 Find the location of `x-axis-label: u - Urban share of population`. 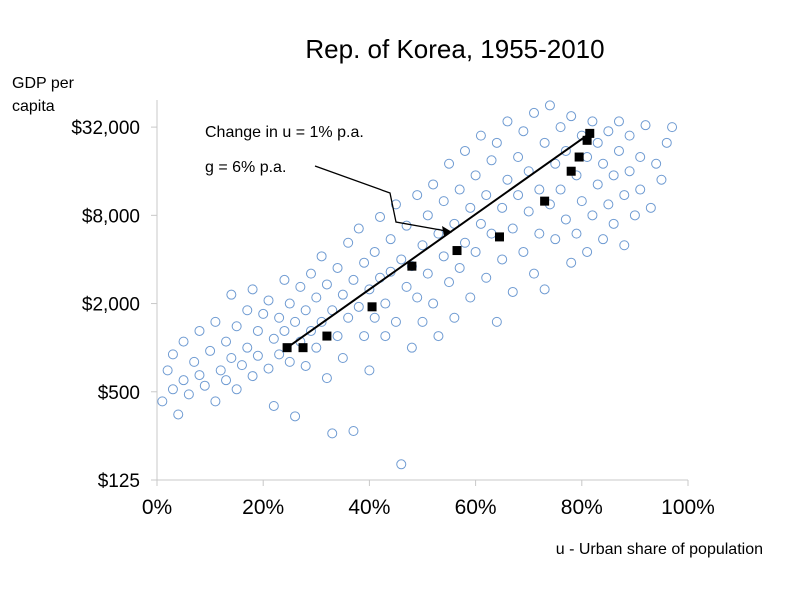

x-axis-label: u - Urban share of population is located at coordinates (659, 549).